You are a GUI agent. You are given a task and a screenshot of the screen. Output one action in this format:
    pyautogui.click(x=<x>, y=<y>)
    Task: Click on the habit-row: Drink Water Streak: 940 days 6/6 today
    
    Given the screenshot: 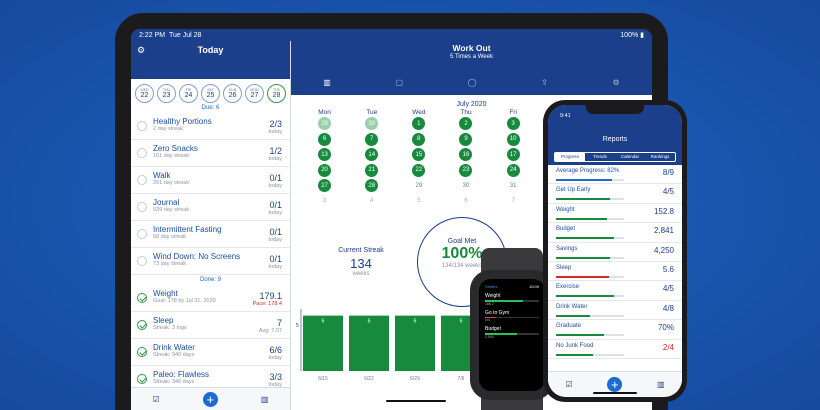 What is the action you would take?
    pyautogui.click(x=210, y=352)
    